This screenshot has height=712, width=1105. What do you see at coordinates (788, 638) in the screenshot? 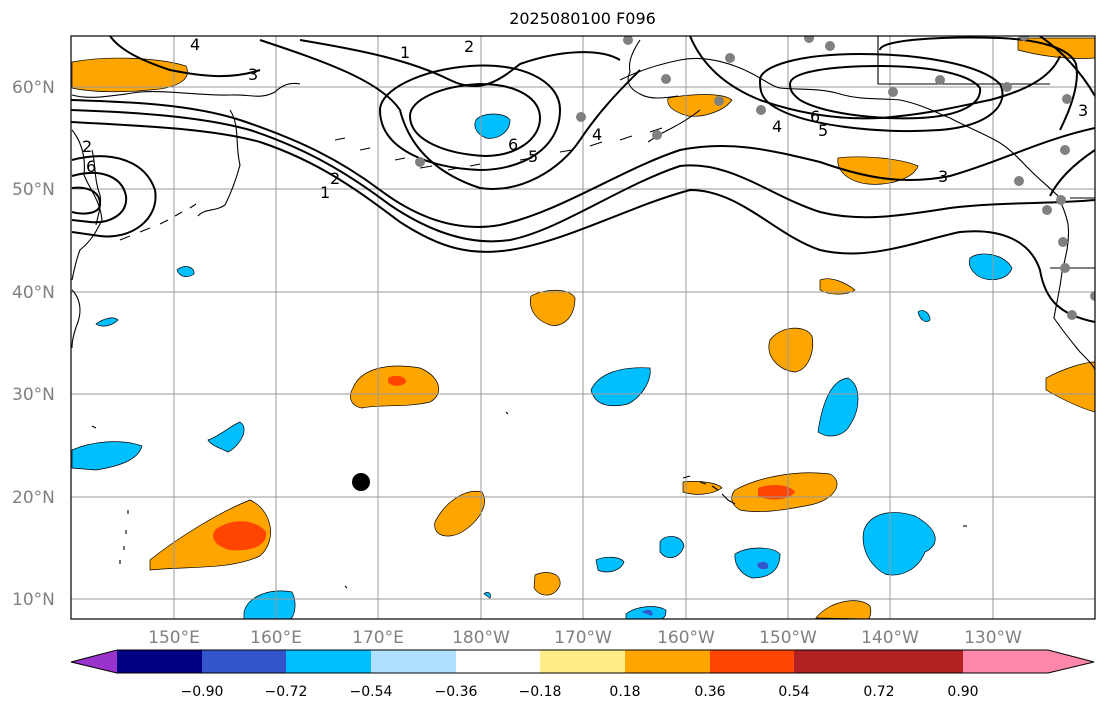
I see `lon-label: 150°W` at bounding box center [788, 638].